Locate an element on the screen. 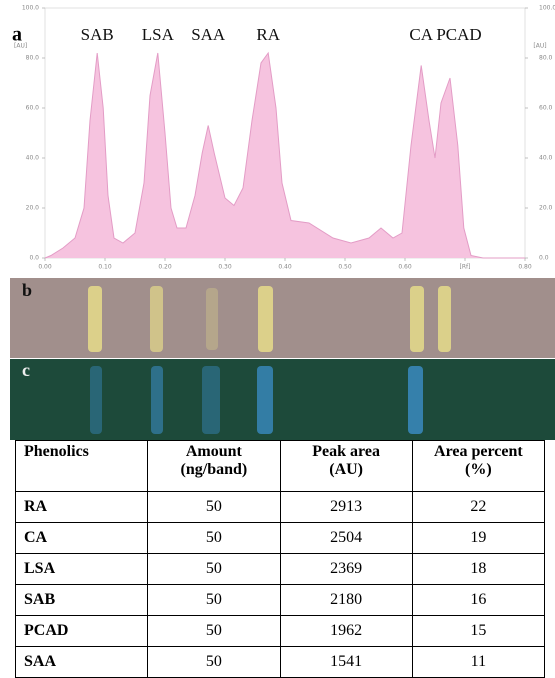 This screenshot has width=555, height=678. bands-c is located at coordinates (256, 400).